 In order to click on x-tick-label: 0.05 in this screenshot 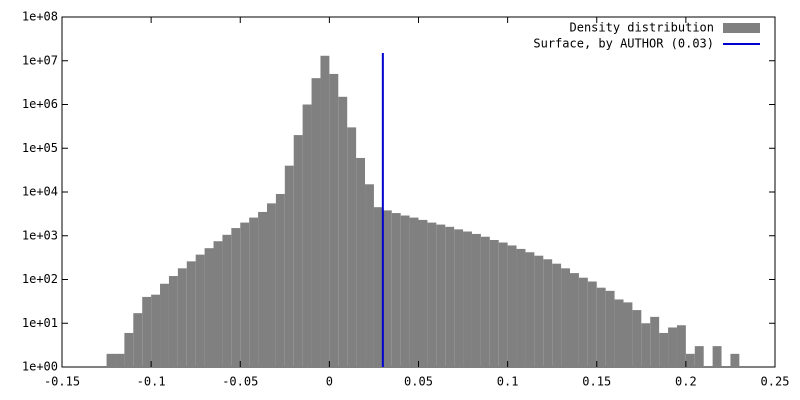, I will do `click(418, 382)`.